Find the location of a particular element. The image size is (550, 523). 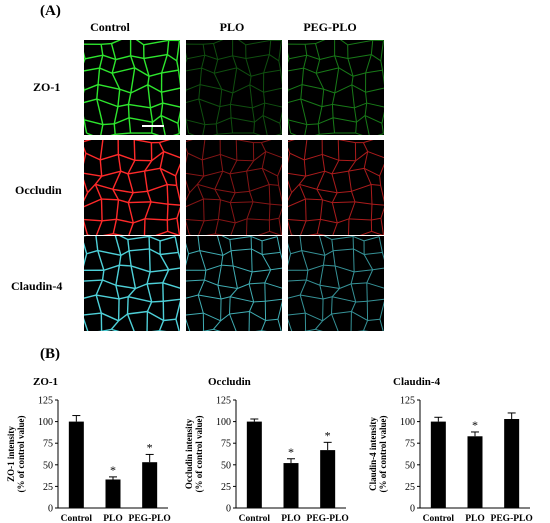

micrograph-occludin-peg-plo is located at coordinates (336, 187).